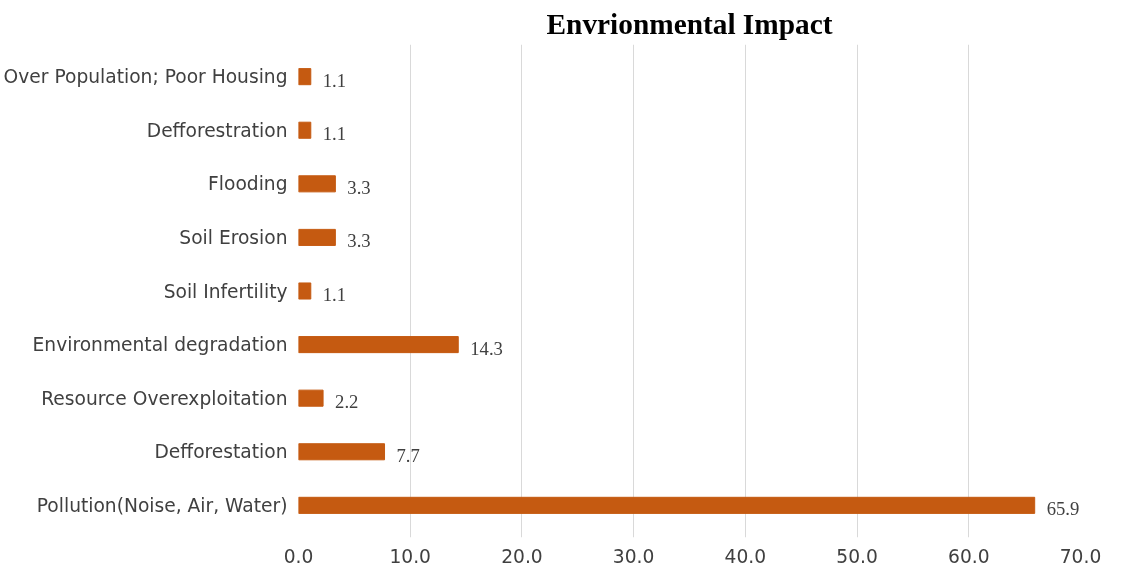  Describe the element at coordinates (633, 556) in the screenshot. I see `x-tick-label: 30.0` at that location.